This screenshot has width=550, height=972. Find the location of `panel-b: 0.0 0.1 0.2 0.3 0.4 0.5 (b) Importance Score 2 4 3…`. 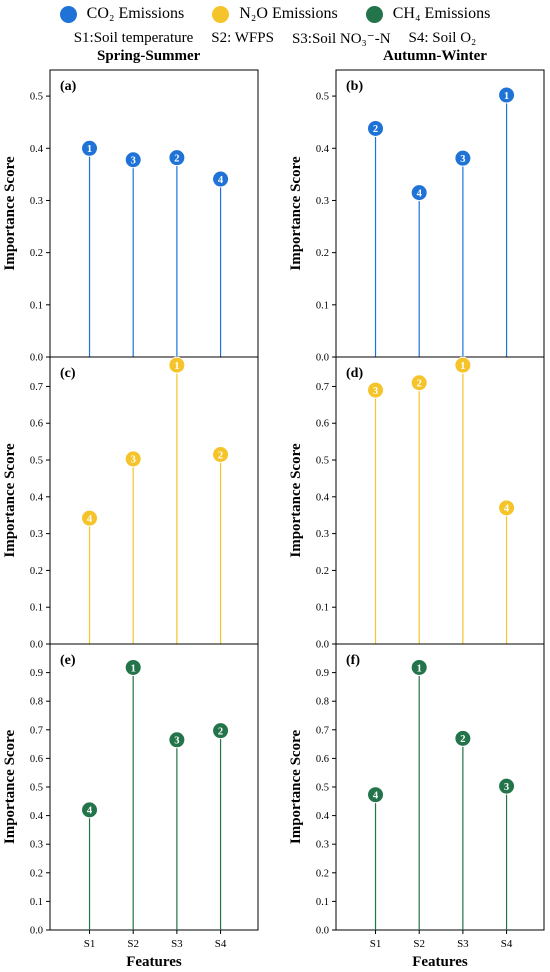

panel-b: 0.0 0.1 0.2 0.3 0.4 0.5 (b) Importance Score 2 4 3… is located at coordinates (416, 216).